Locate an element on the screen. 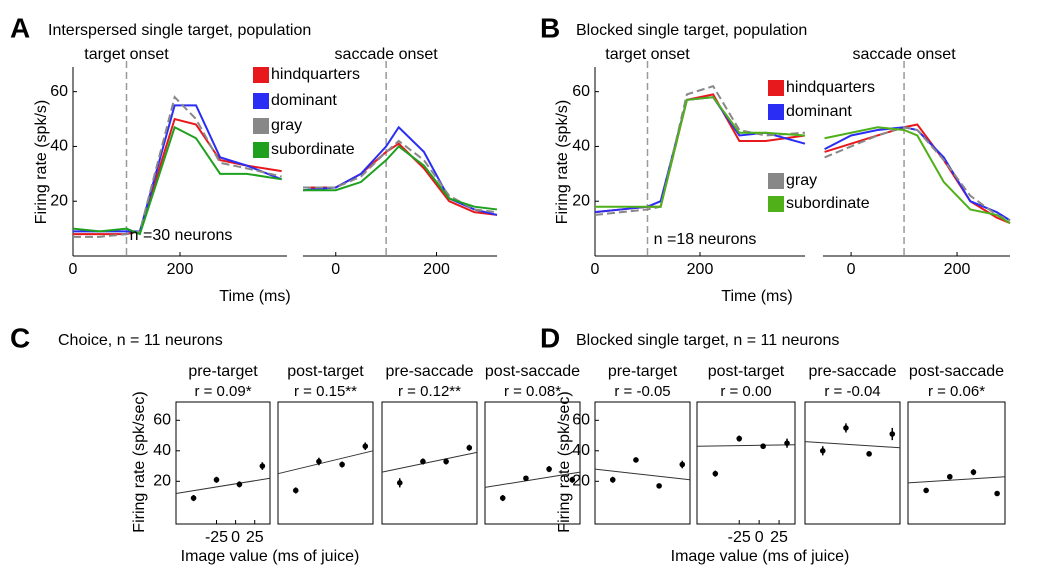 The height and width of the screenshot is (575, 1041). panel-letter: A is located at coordinates (20, 27).